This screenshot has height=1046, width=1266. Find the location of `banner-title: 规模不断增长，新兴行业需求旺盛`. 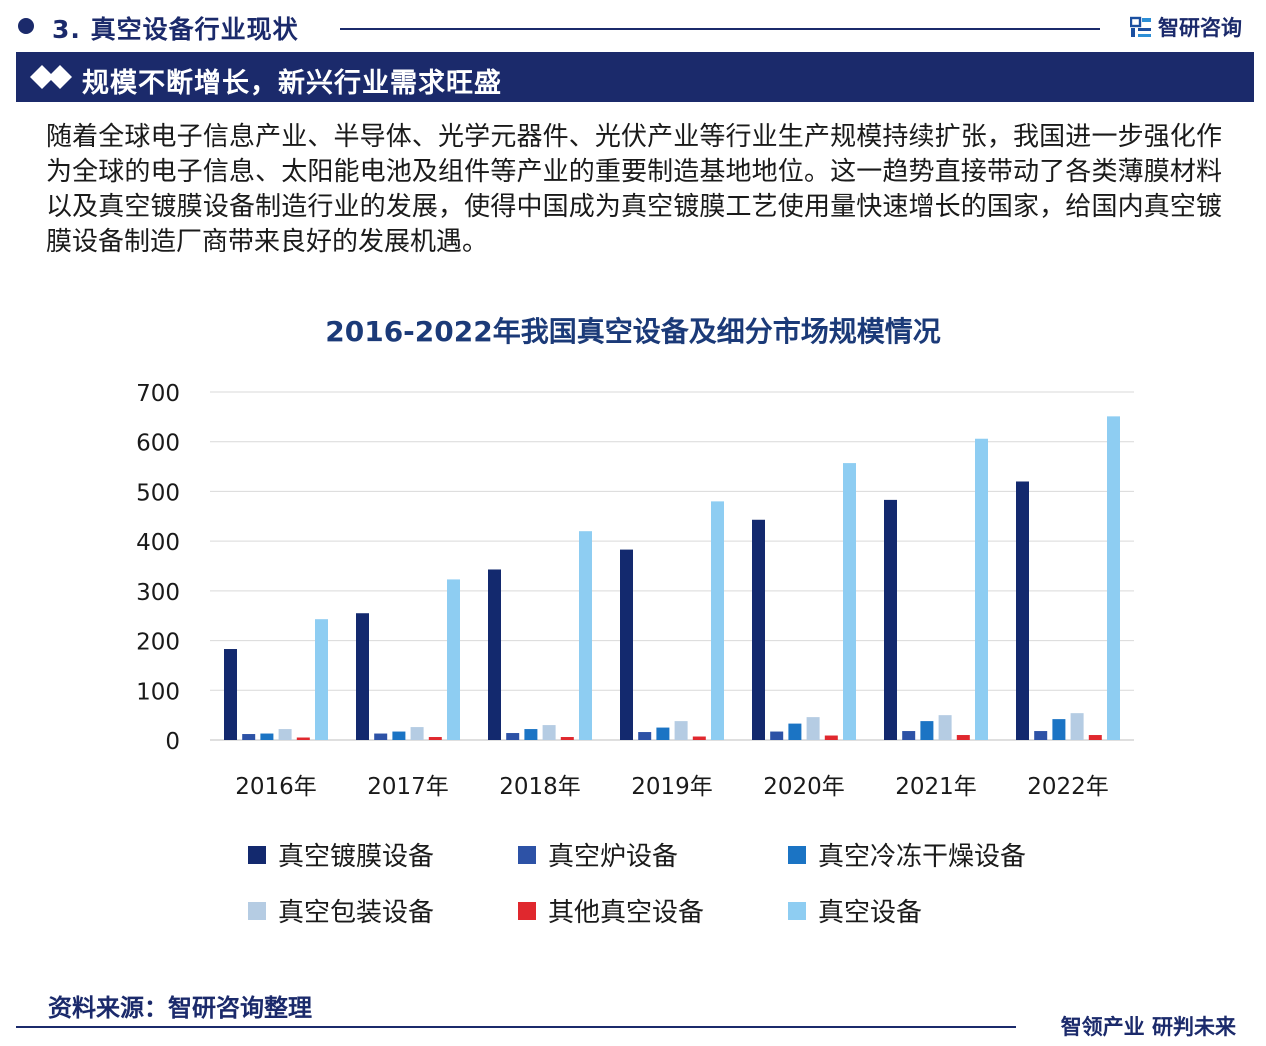

banner-title: 规模不断增长，新兴行业需求旺盛 is located at coordinates (292, 83).